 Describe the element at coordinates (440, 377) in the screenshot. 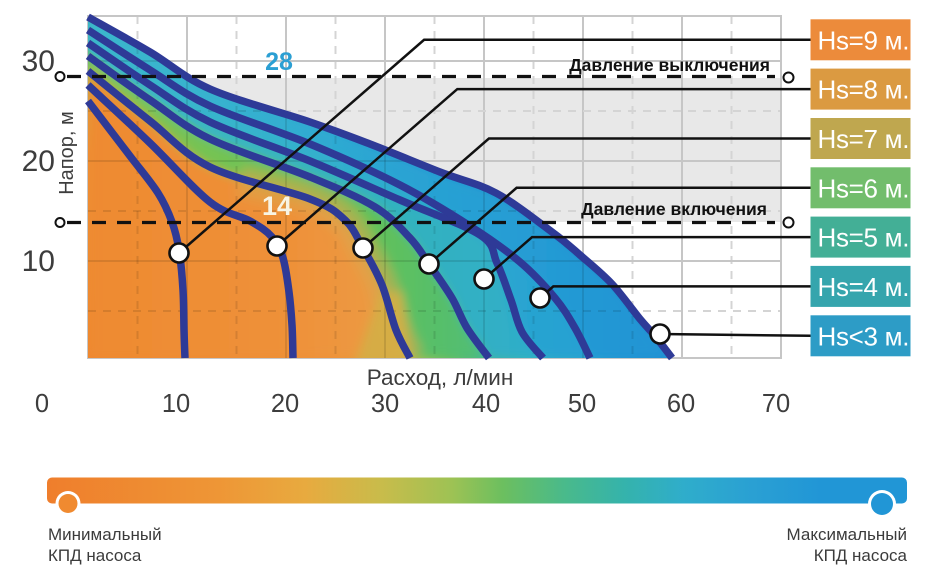

I see `svg-text: Расход, л/мин` at that location.